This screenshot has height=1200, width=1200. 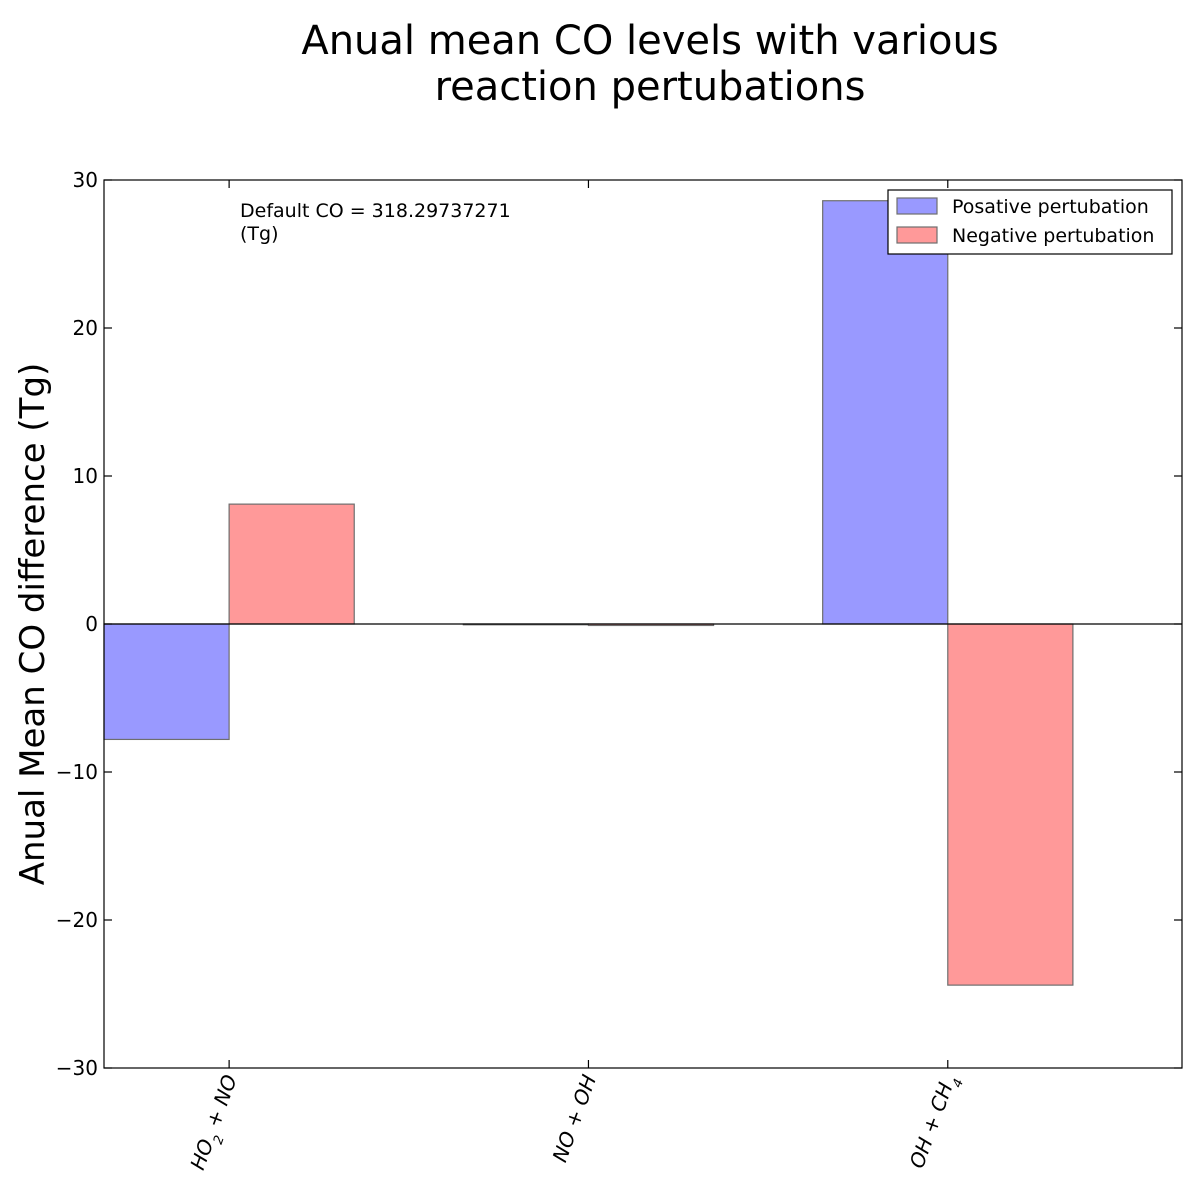 I want to click on x-tick-label: HO2 + NO, so click(x=216, y=1124).